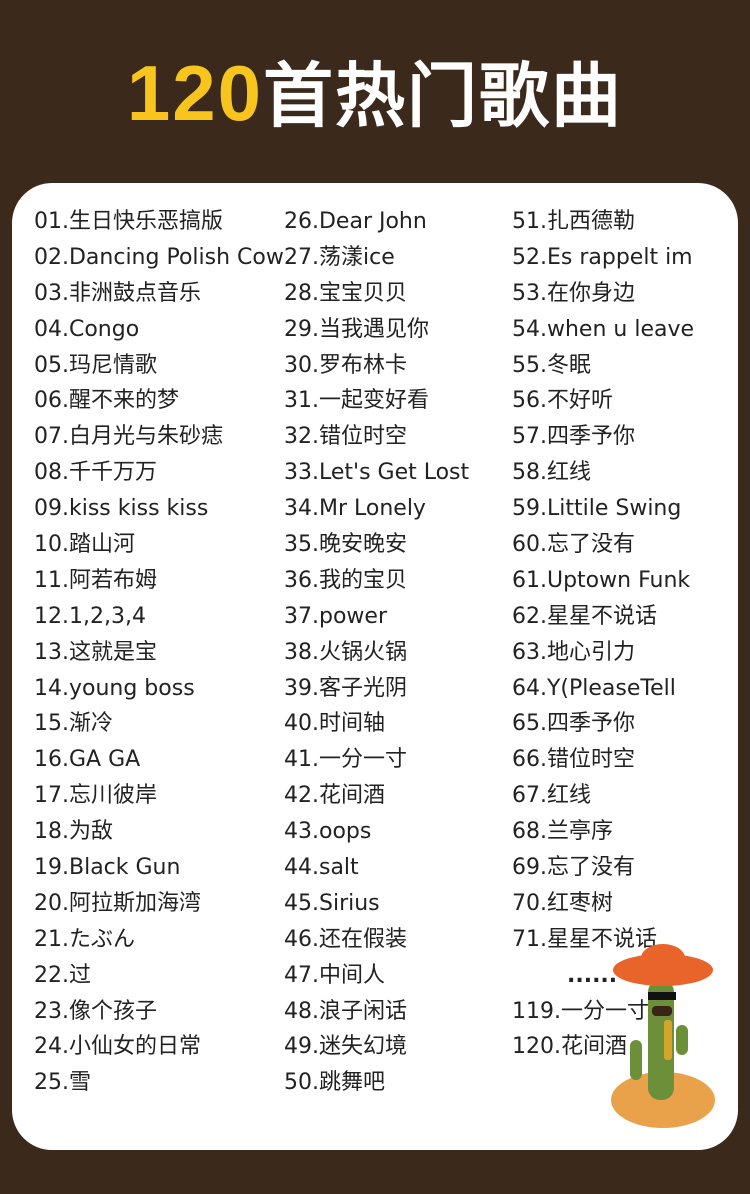  Describe the element at coordinates (73, 724) in the screenshot. I see `song-item: 15.渐冷` at that location.